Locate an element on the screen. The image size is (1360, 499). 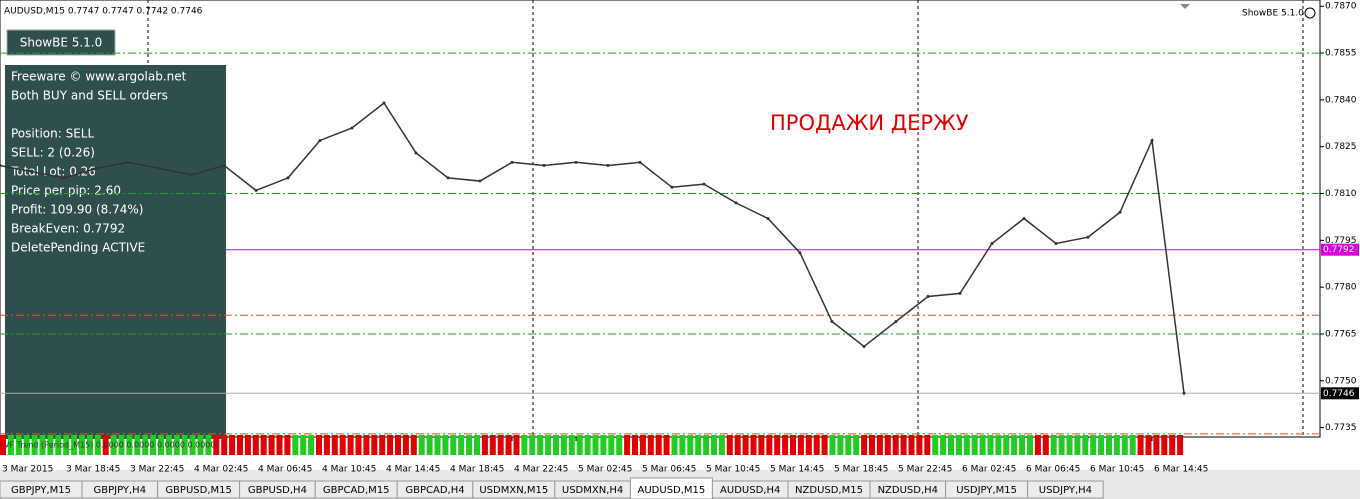
y-tick-label: 0.7870 is located at coordinates (1341, 7).